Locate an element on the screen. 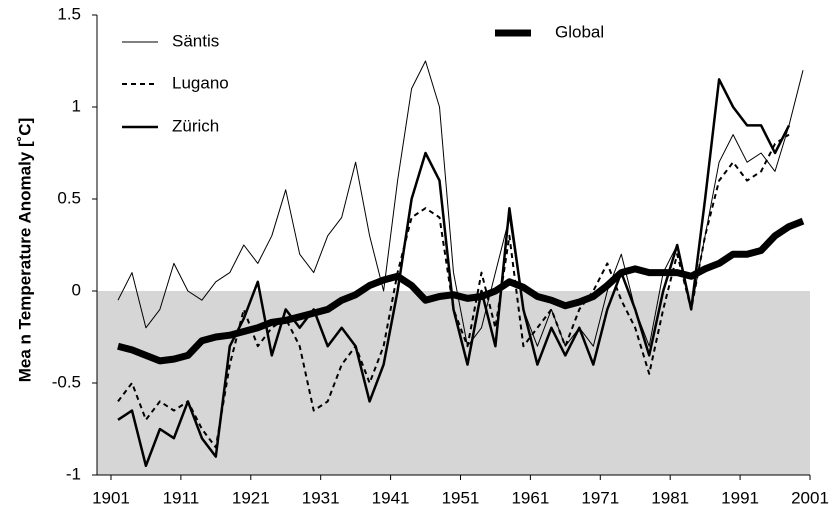  x-tick-label: 2001 is located at coordinates (810, 497).